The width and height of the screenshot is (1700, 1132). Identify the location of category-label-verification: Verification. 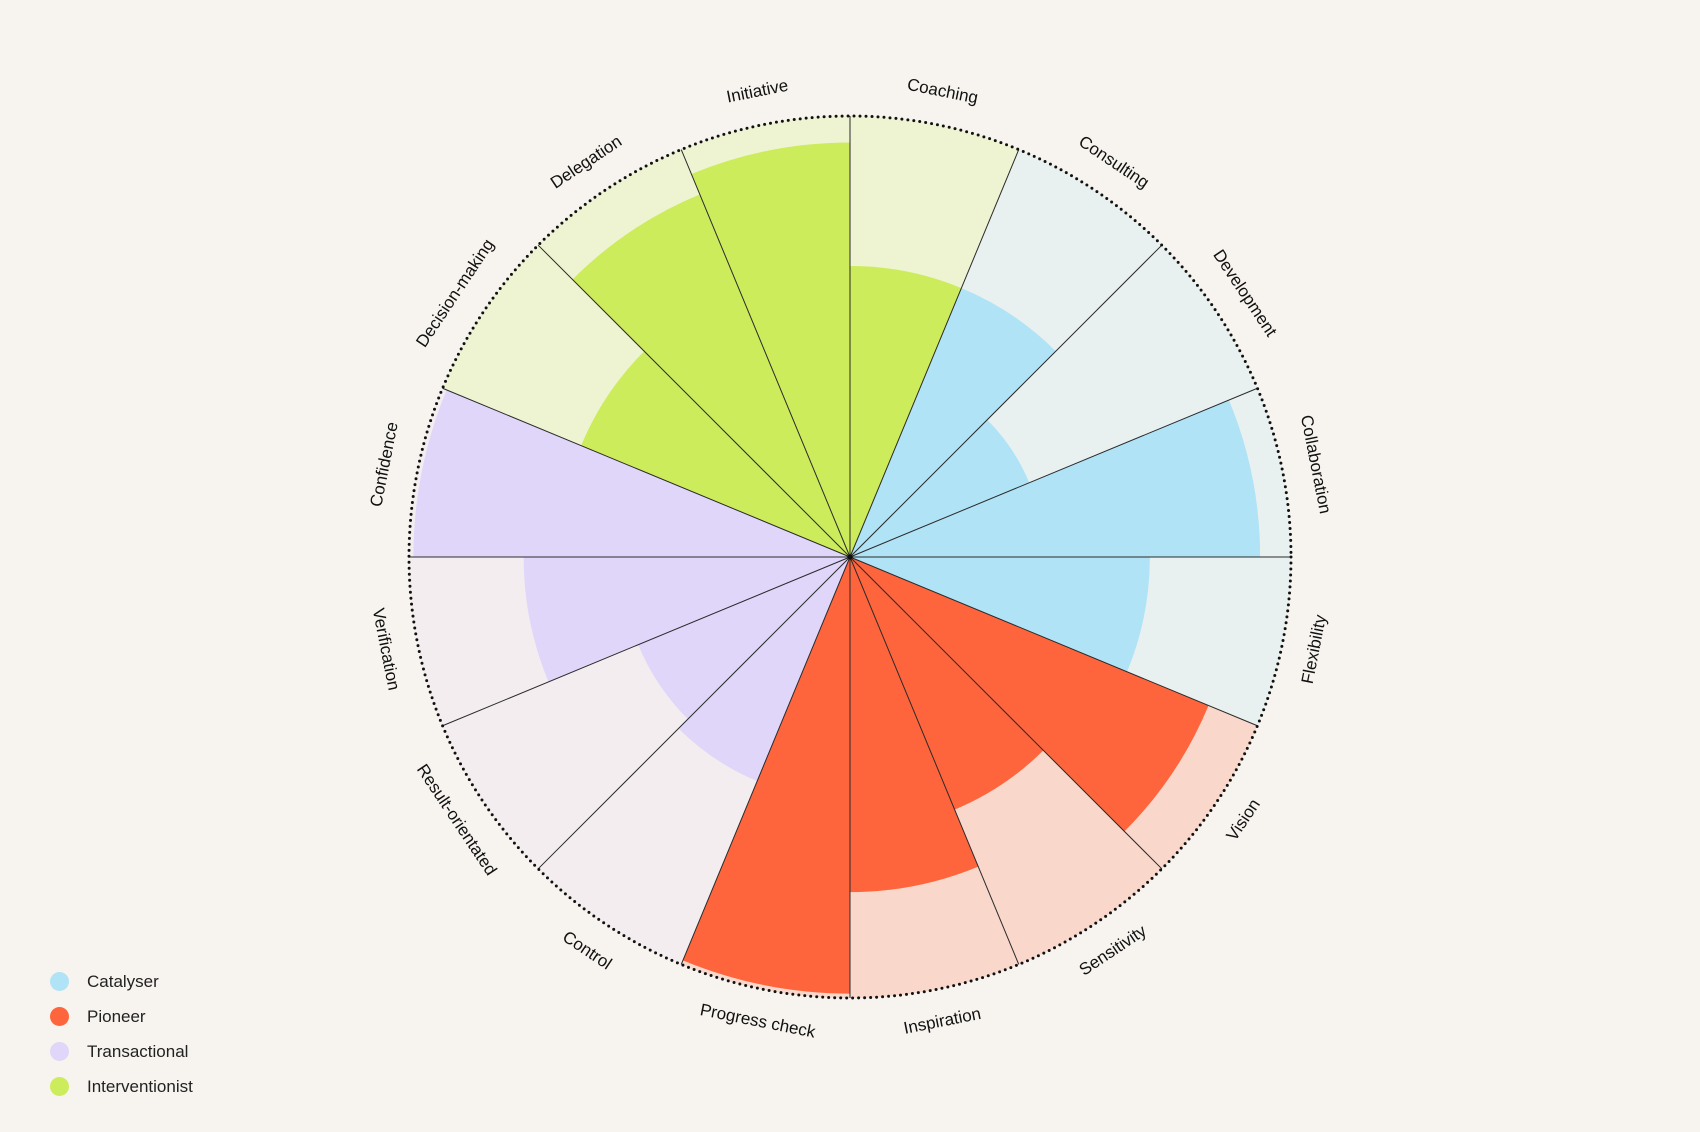
(386, 649).